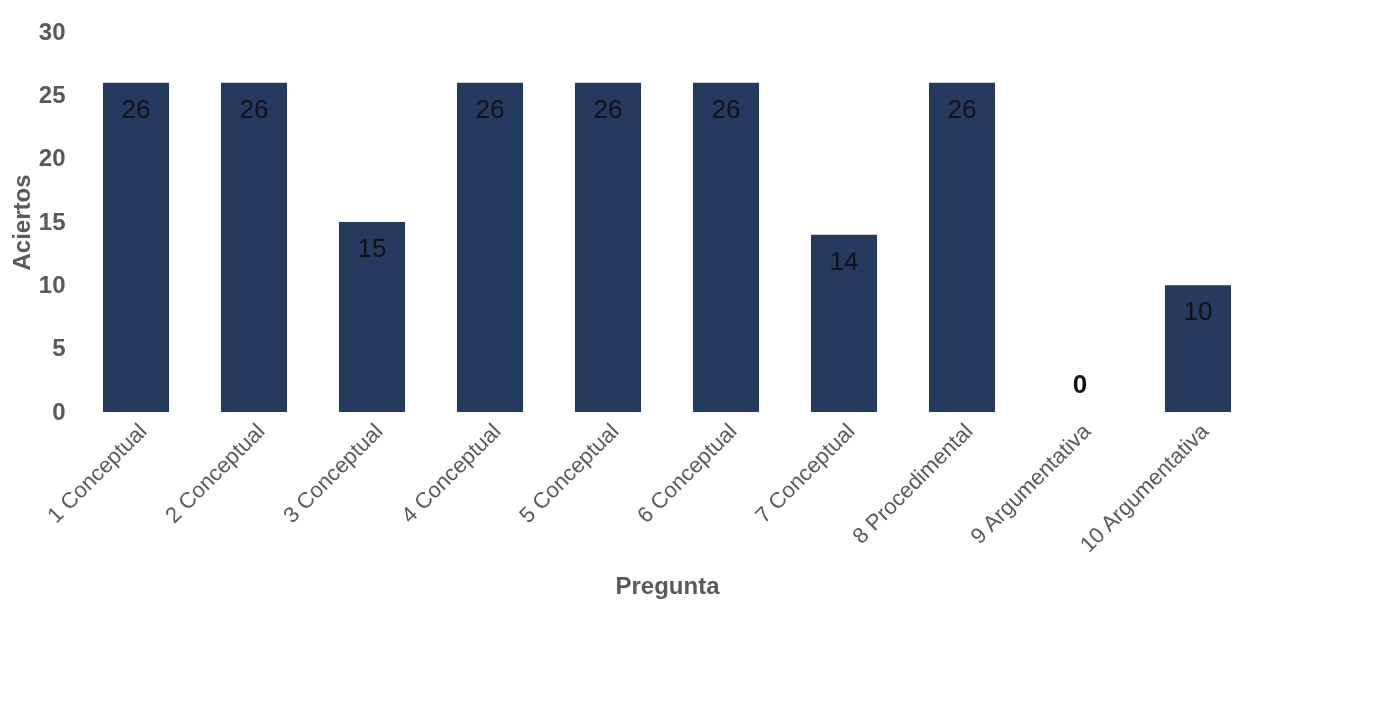 The height and width of the screenshot is (725, 1395). I want to click on y-tick-label: 10, so click(52, 284).